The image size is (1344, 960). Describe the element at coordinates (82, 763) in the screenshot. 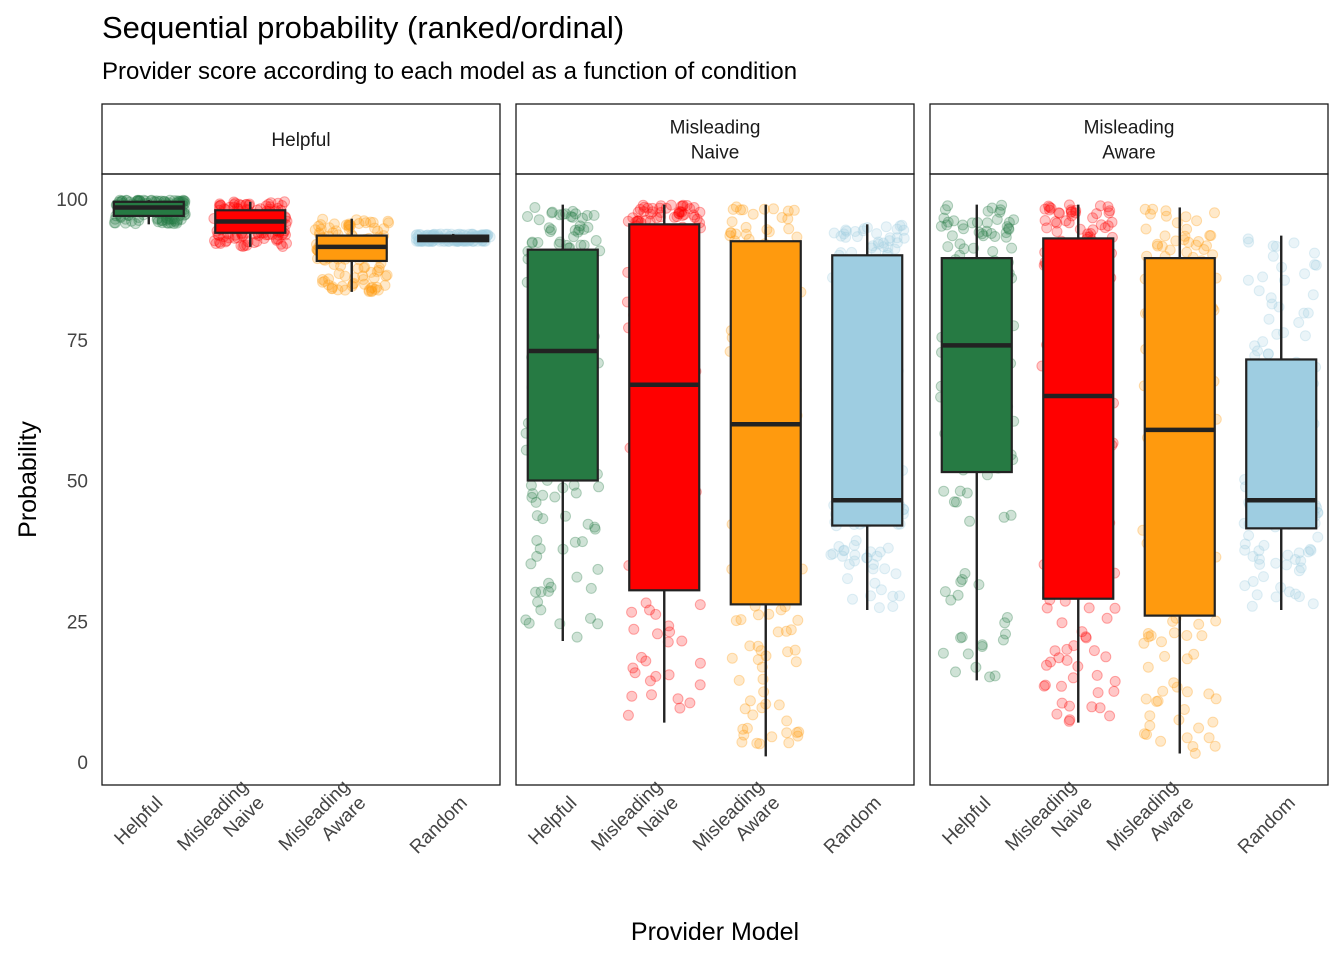

I see `y-tick-label: 0` at that location.